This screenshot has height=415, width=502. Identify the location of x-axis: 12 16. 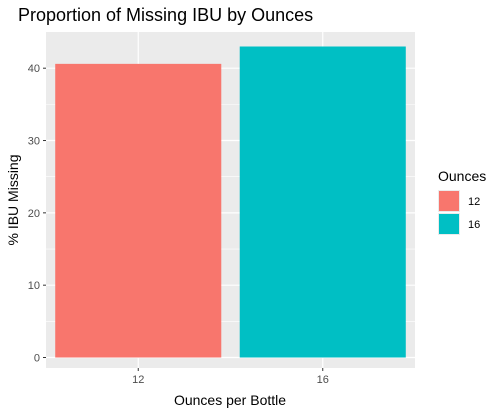
(230, 377).